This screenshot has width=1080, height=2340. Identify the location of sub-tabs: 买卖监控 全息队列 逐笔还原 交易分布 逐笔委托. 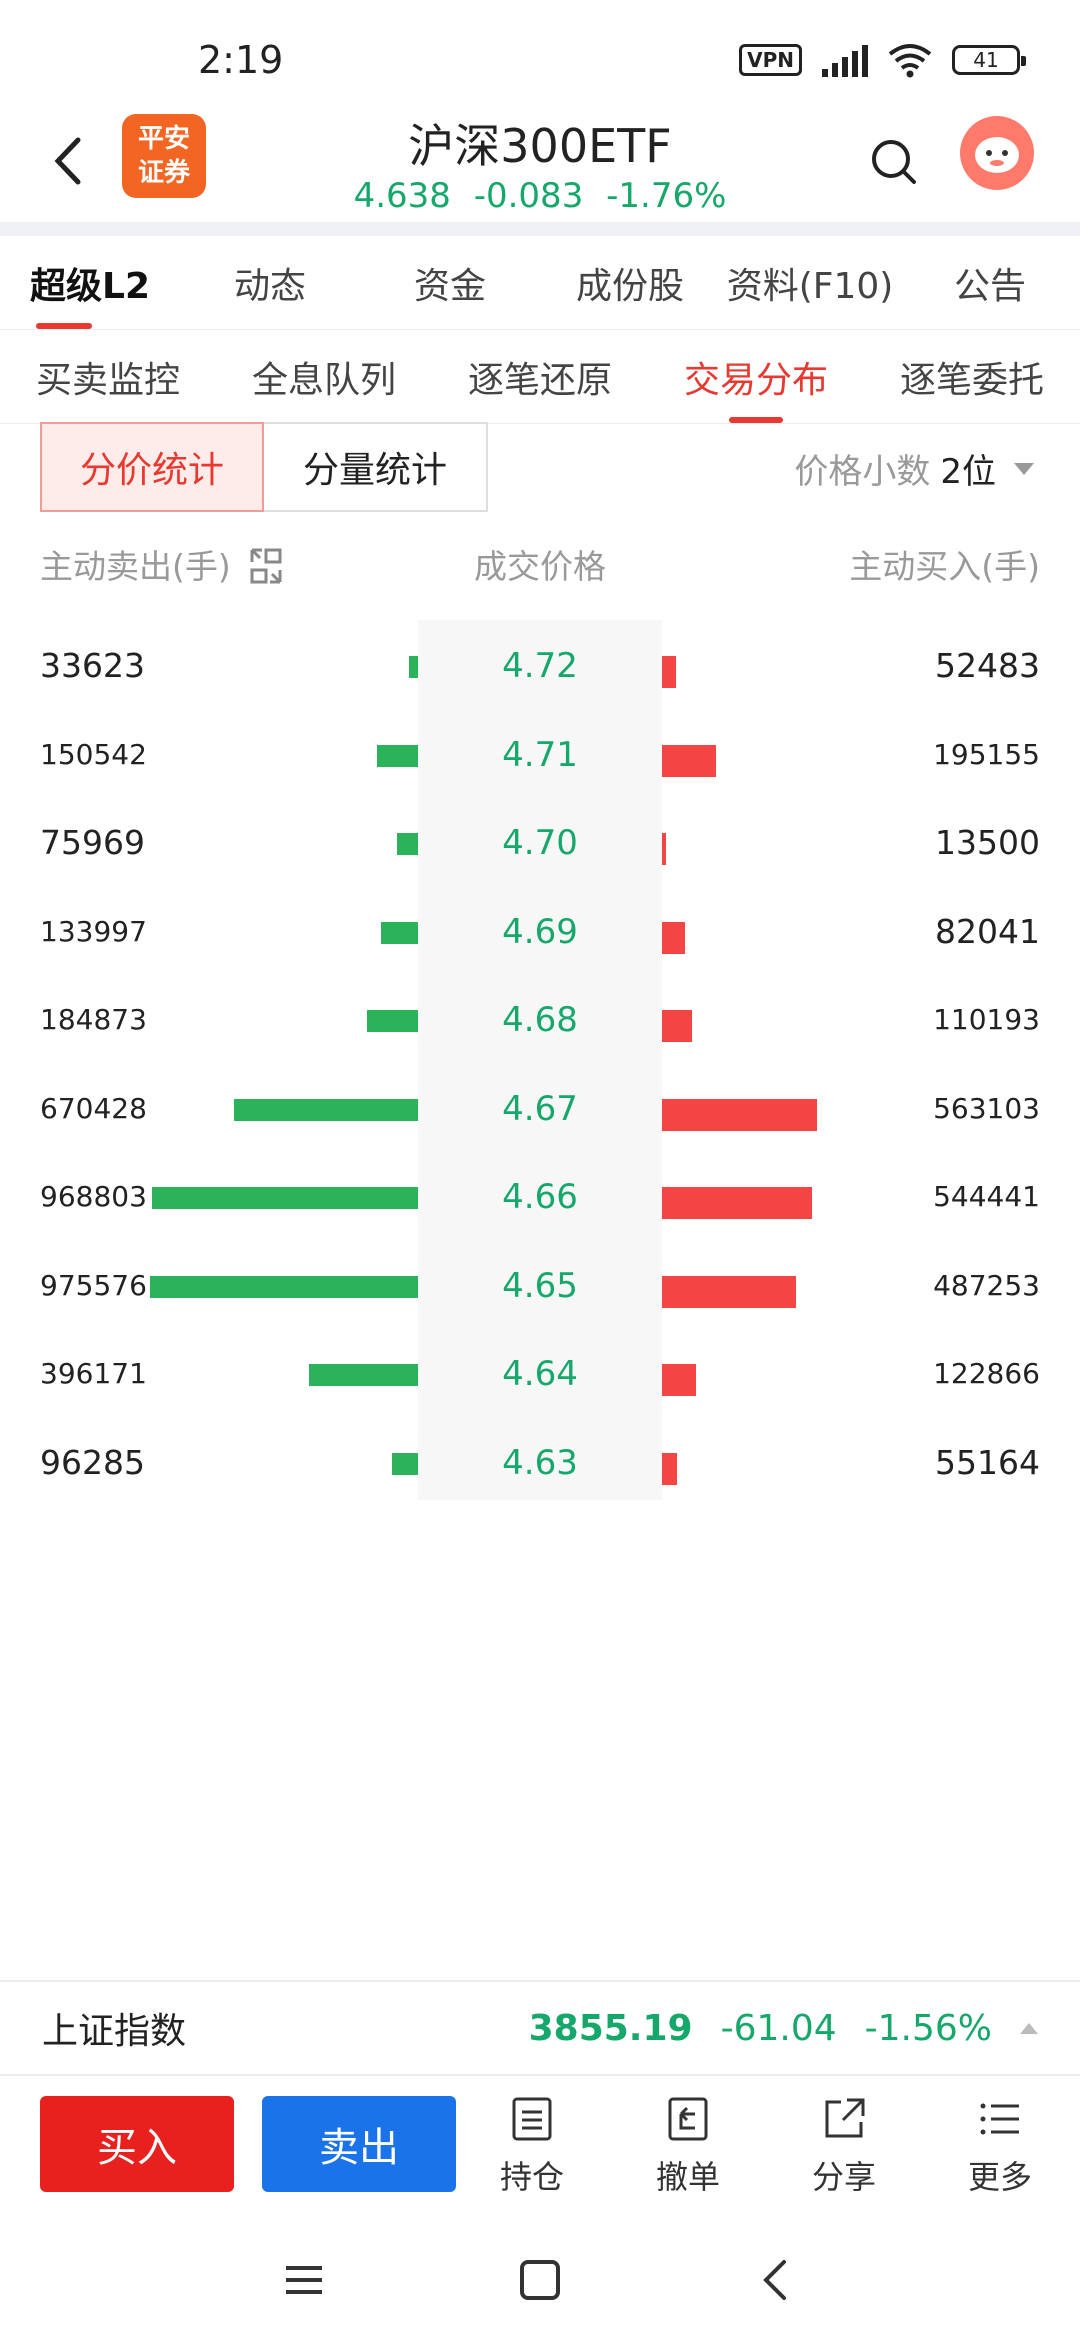
(540, 377).